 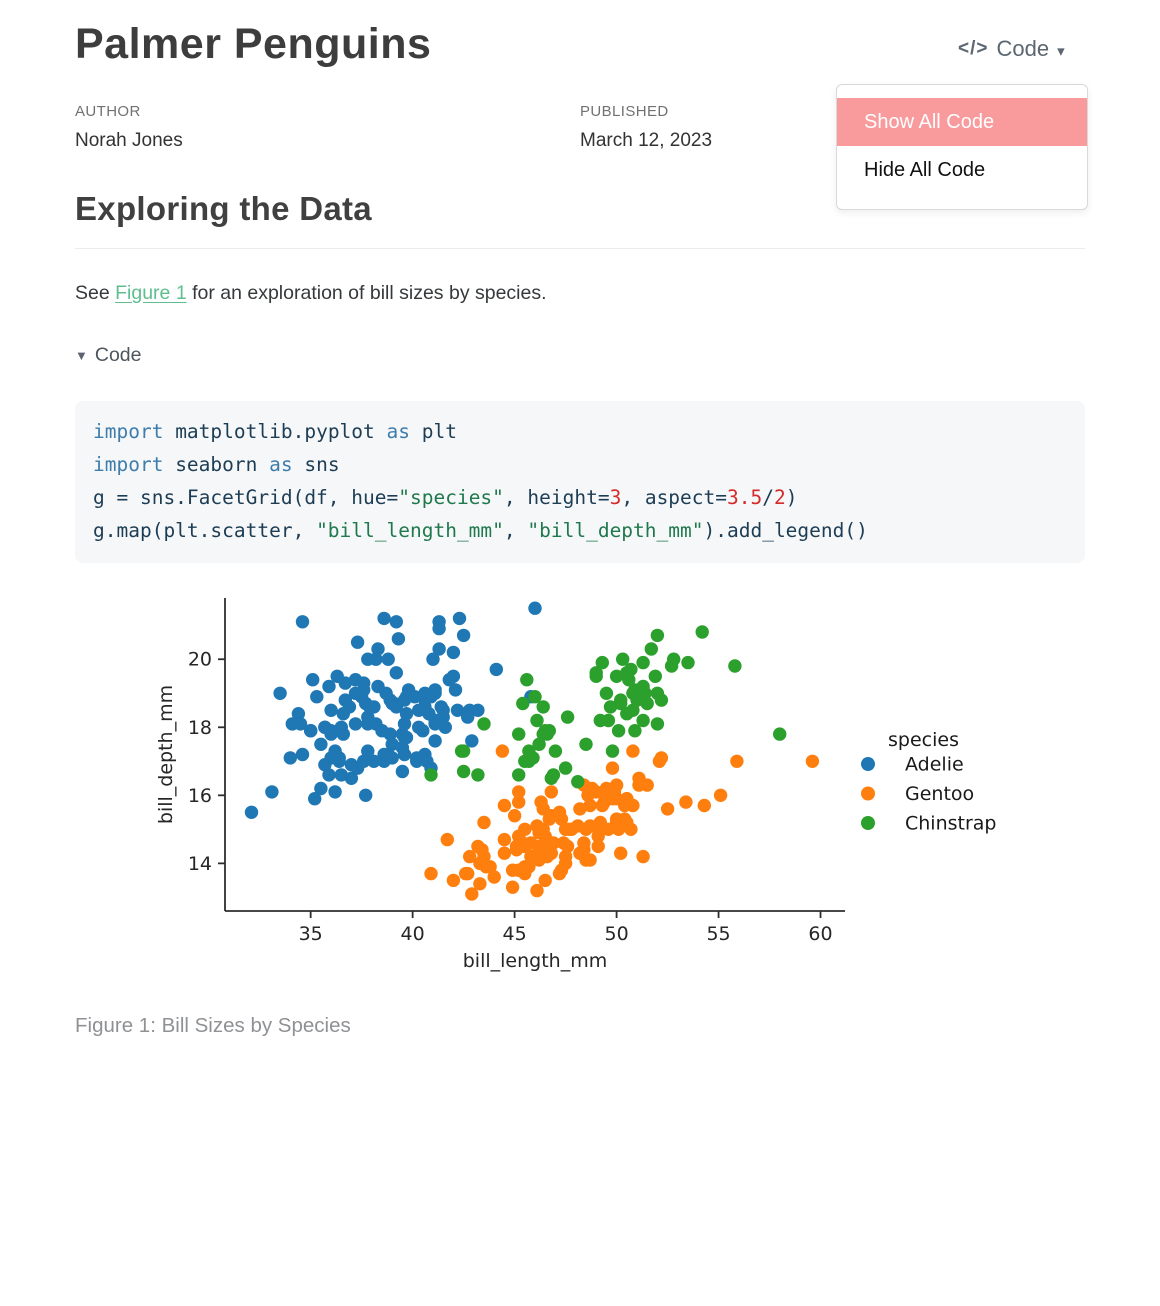 What do you see at coordinates (820, 934) in the screenshot?
I see `svg-text: 60` at bounding box center [820, 934].